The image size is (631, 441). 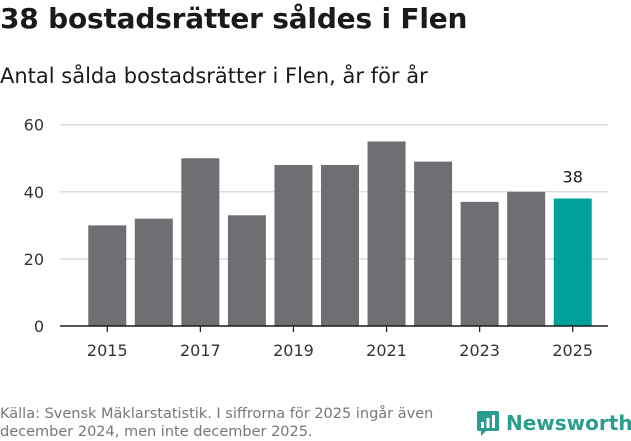 I want to click on y-tick-label: 40, so click(x=34, y=192).